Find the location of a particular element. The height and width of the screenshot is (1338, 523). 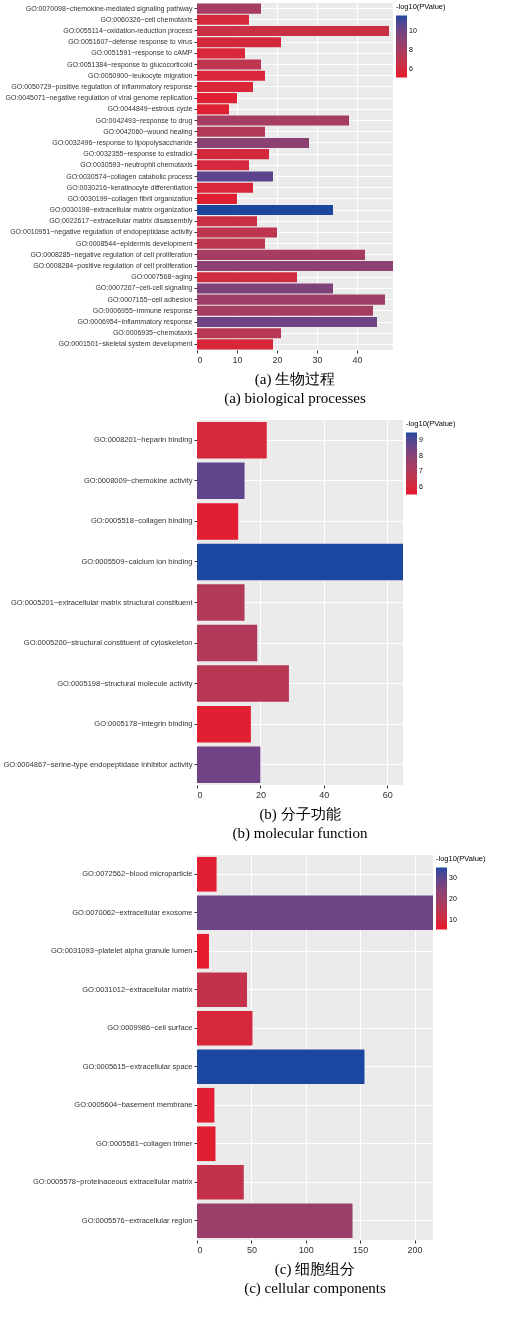

text: (c) 细胞组分 is located at coordinates (315, 1269).